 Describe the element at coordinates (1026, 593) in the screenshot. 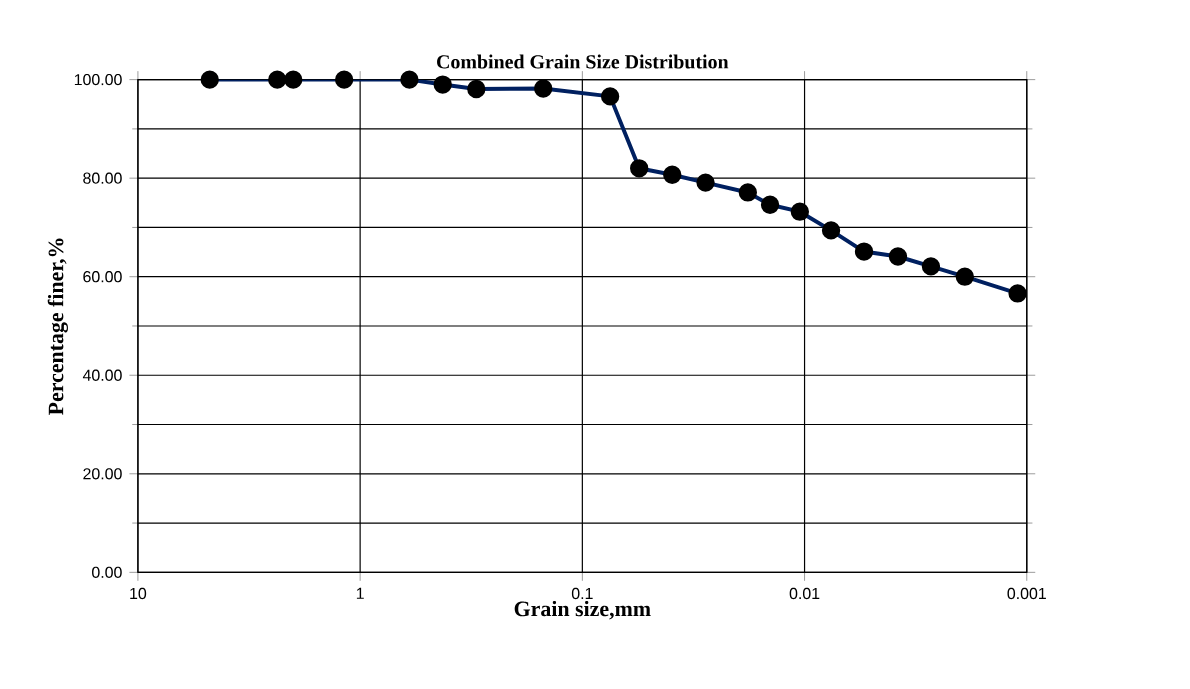

I see `x-tick-label: 0.001` at that location.